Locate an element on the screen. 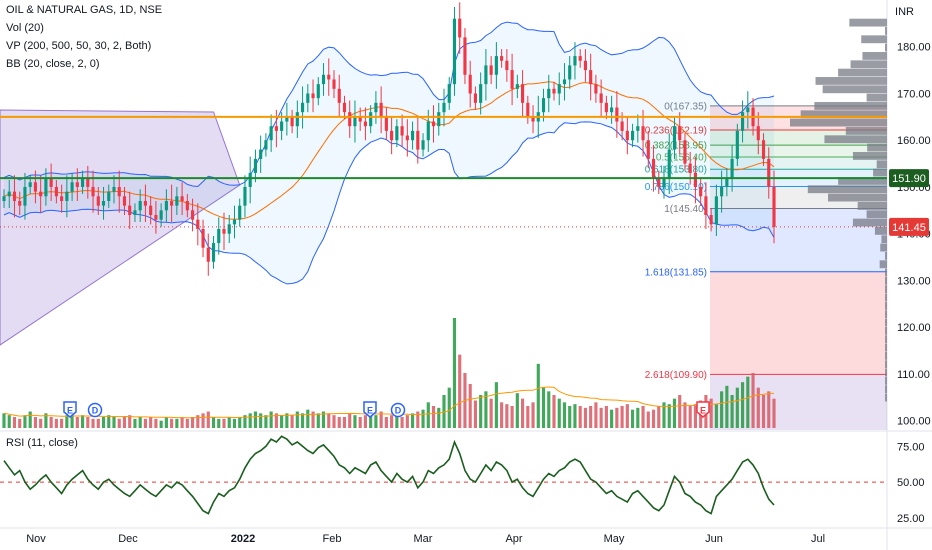  fib-level-label: 2.618(109.90) is located at coordinates (676, 375).